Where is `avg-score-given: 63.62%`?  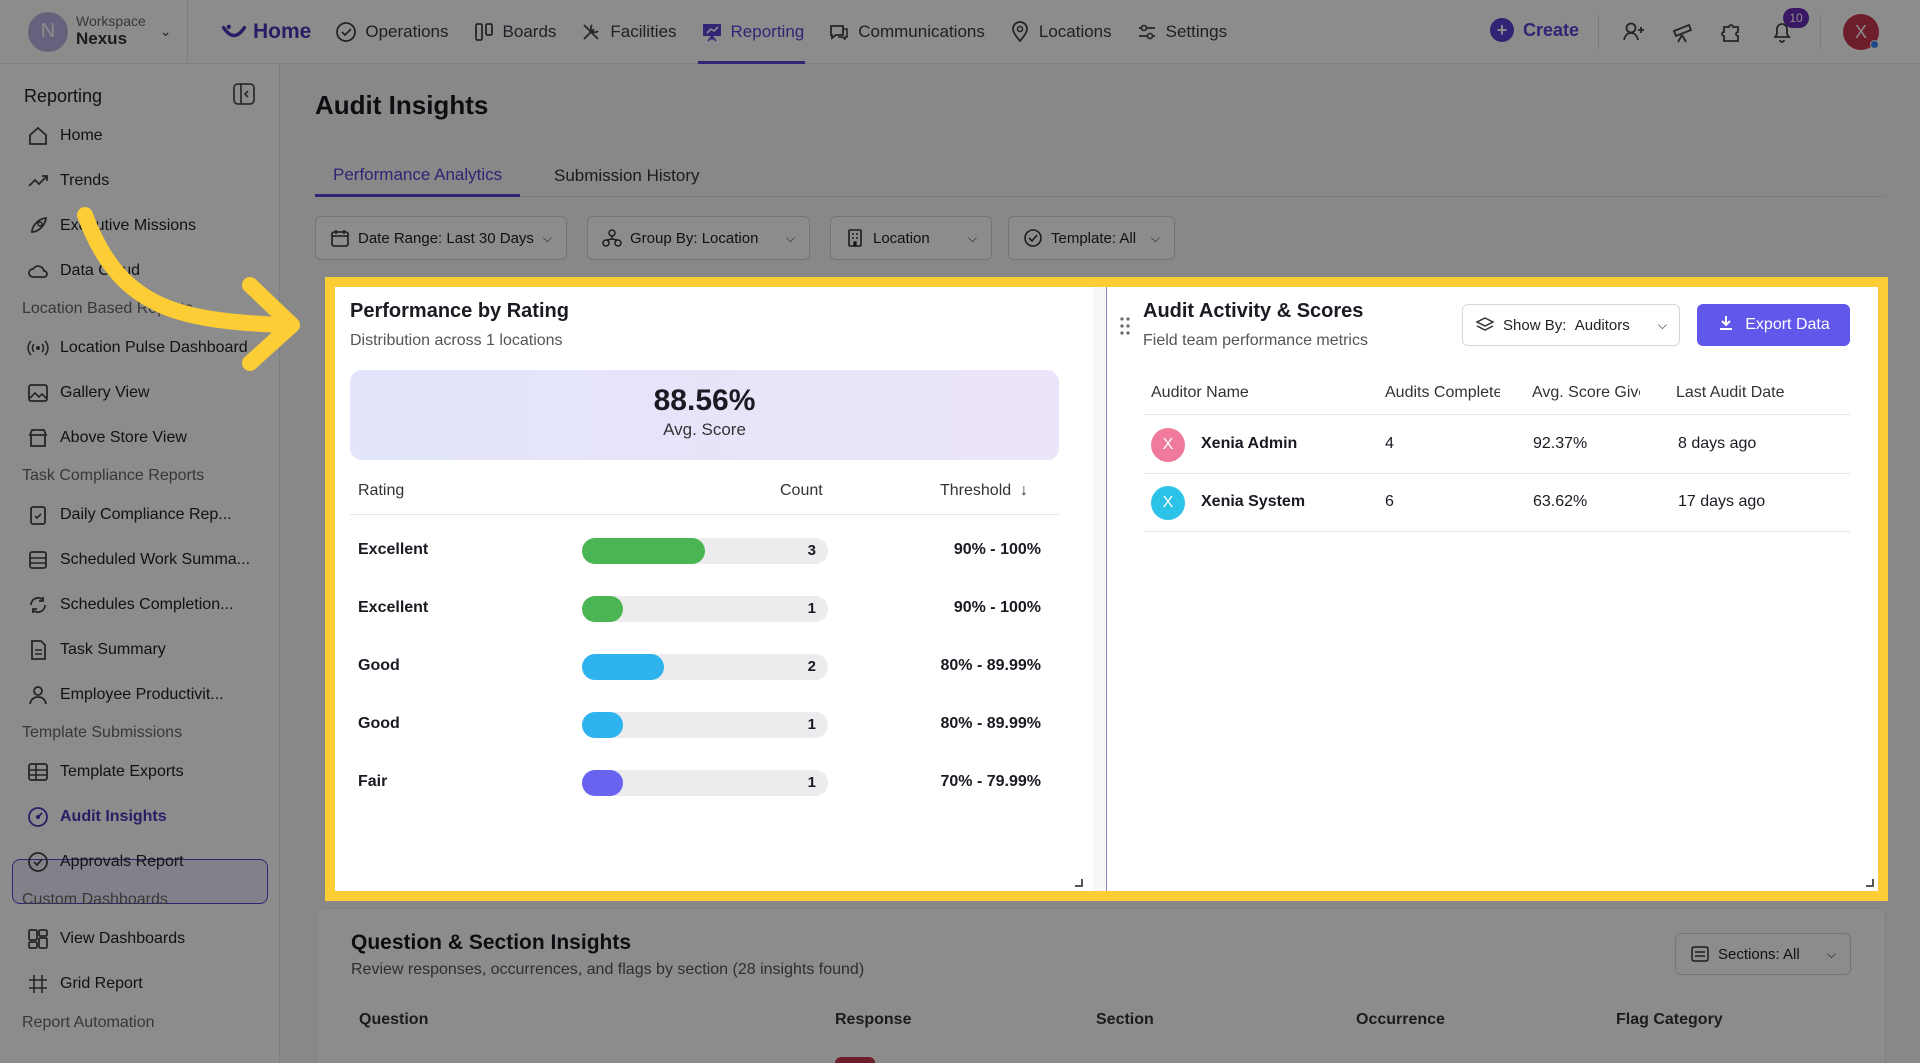 avg-score-given: 63.62% is located at coordinates (1560, 501).